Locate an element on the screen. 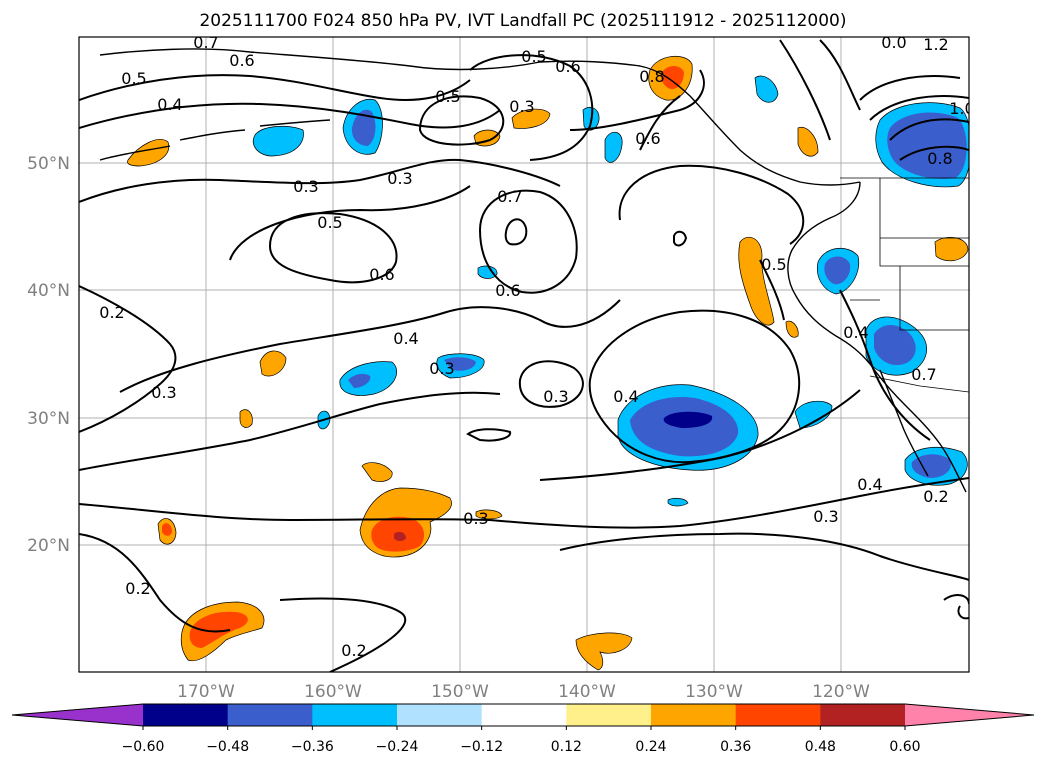 This screenshot has height=765, width=1047. lat-label-50n: 50°N is located at coordinates (48, 164).